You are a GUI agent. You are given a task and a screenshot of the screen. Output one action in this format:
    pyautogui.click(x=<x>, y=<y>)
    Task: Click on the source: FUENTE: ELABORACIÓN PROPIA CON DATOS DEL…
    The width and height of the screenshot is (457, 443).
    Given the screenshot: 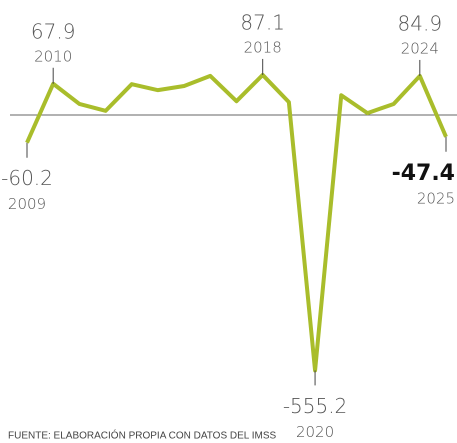 What is the action you would take?
    pyautogui.click(x=142, y=435)
    